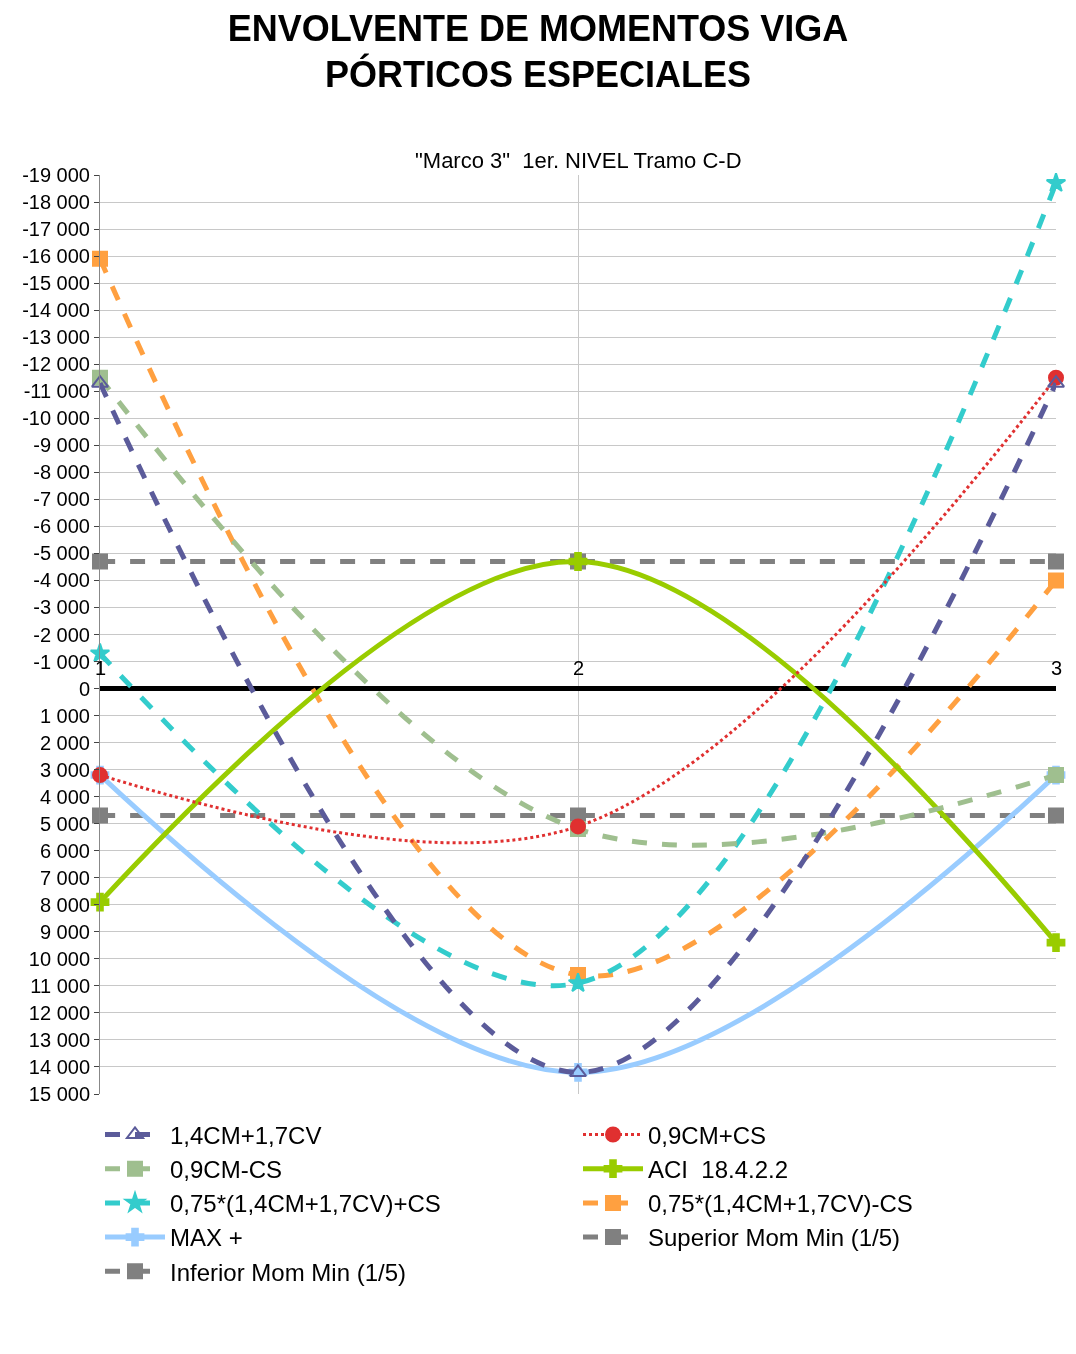 The image size is (1076, 1354). What do you see at coordinates (64, 823) in the screenshot?
I see `y-tick-label: 5 000` at bounding box center [64, 823].